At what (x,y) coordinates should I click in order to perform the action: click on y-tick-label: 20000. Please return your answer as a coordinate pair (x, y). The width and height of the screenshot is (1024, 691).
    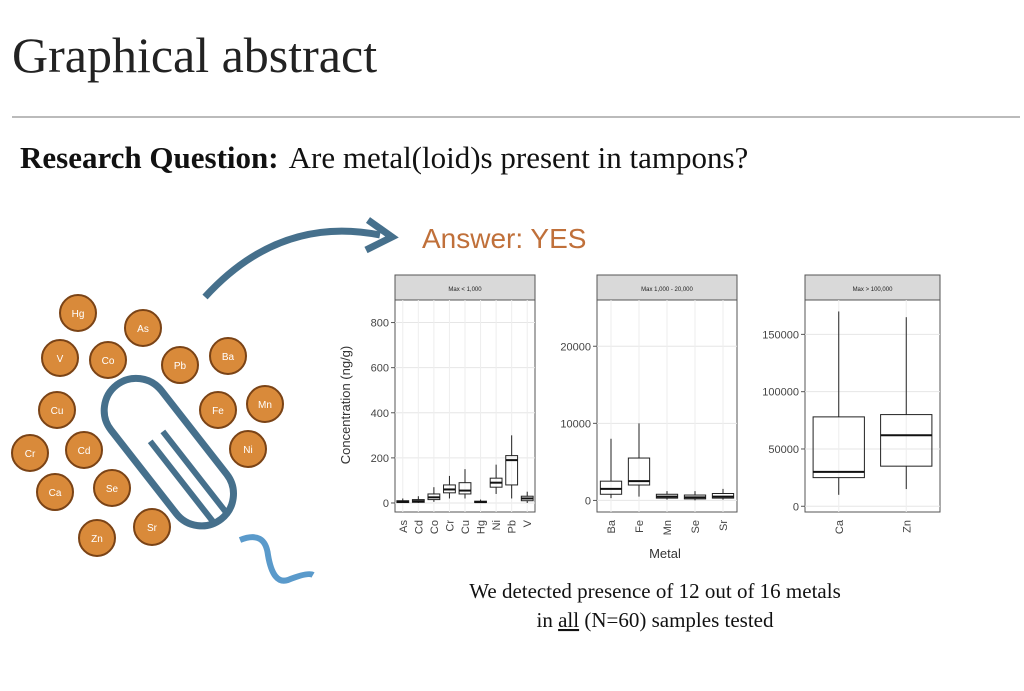
    Looking at the image, I should click on (575, 347).